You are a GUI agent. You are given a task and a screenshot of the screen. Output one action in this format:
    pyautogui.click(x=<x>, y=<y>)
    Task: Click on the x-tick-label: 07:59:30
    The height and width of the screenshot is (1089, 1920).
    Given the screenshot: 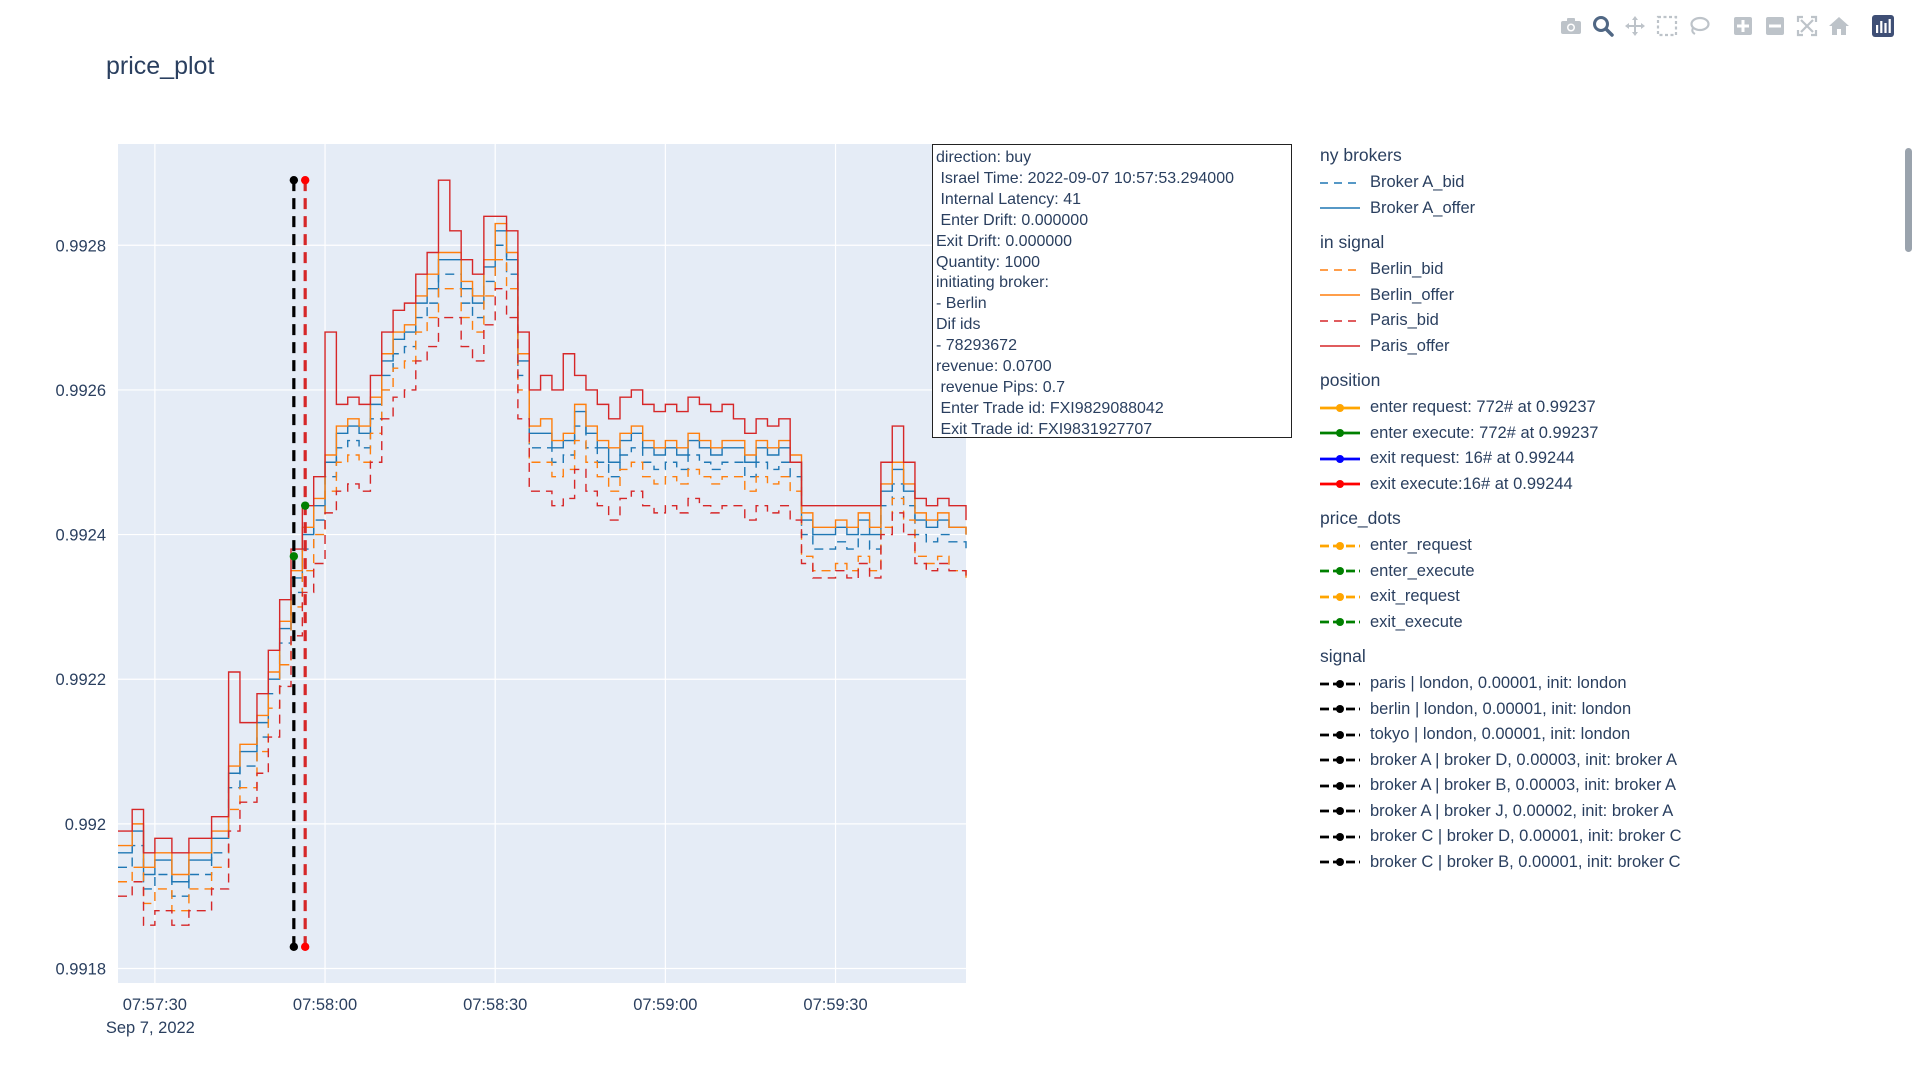 What is the action you would take?
    pyautogui.click(x=835, y=1005)
    